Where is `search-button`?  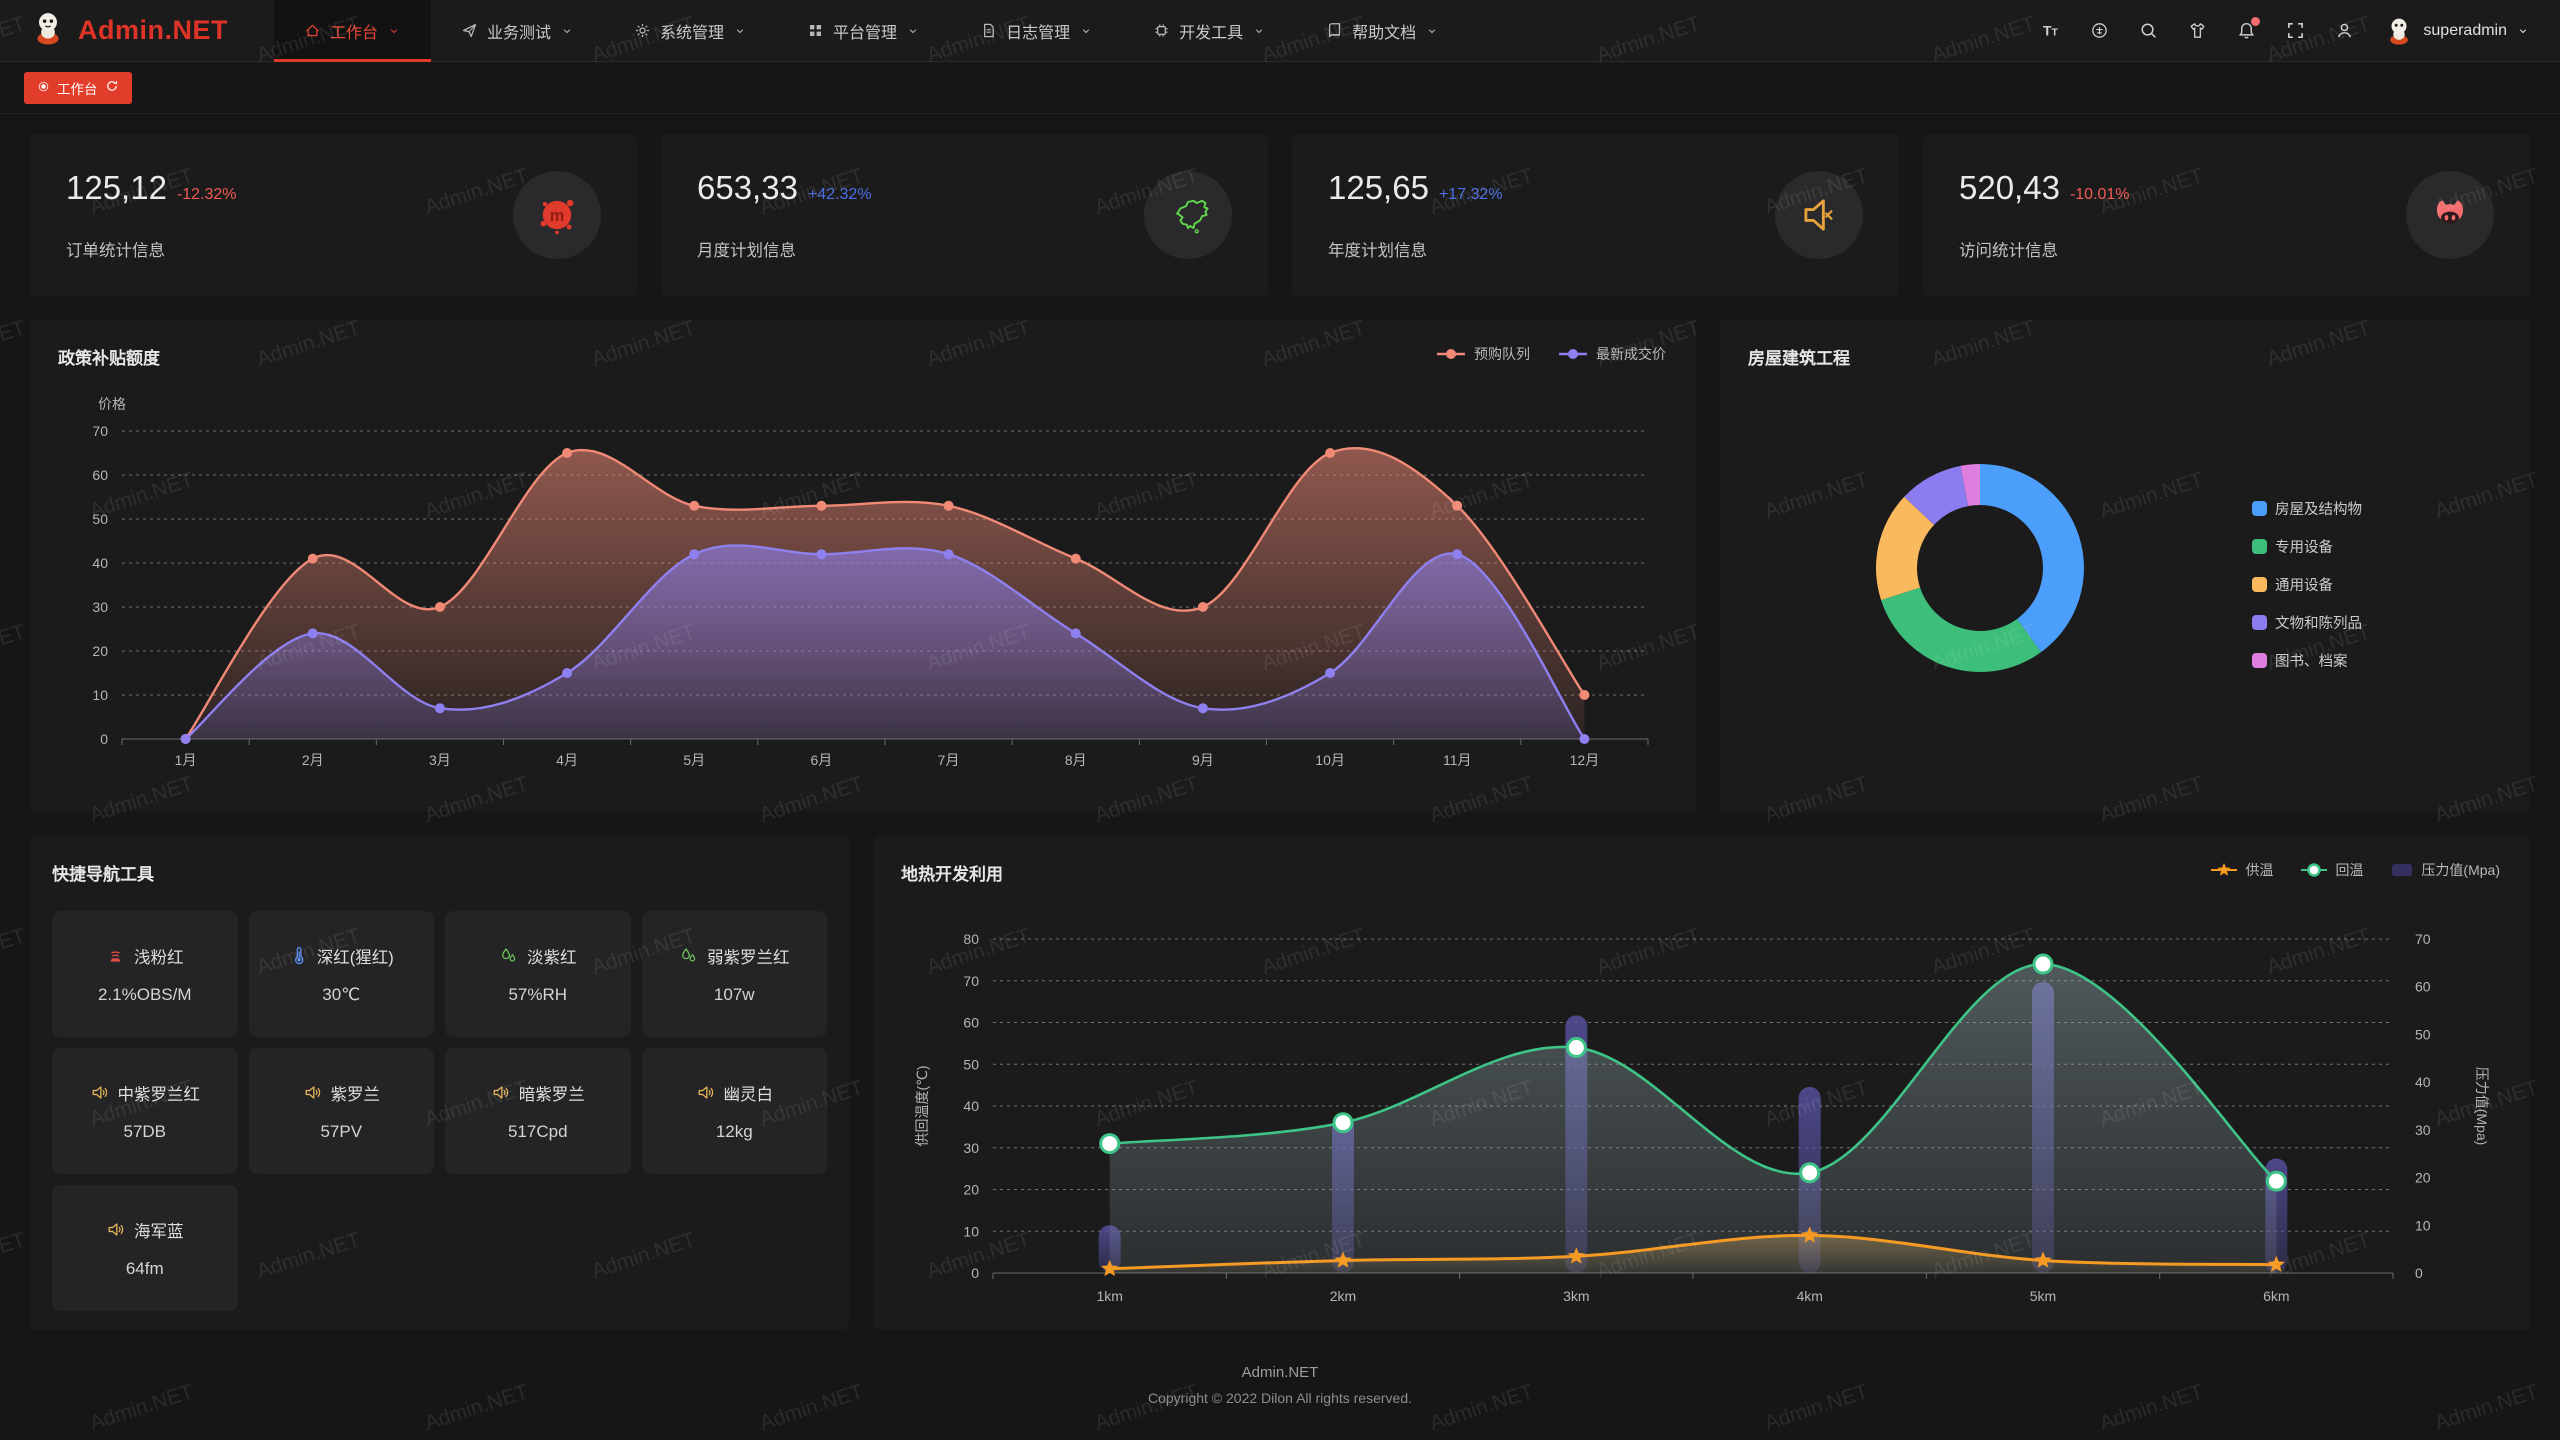 search-button is located at coordinates (2148, 30).